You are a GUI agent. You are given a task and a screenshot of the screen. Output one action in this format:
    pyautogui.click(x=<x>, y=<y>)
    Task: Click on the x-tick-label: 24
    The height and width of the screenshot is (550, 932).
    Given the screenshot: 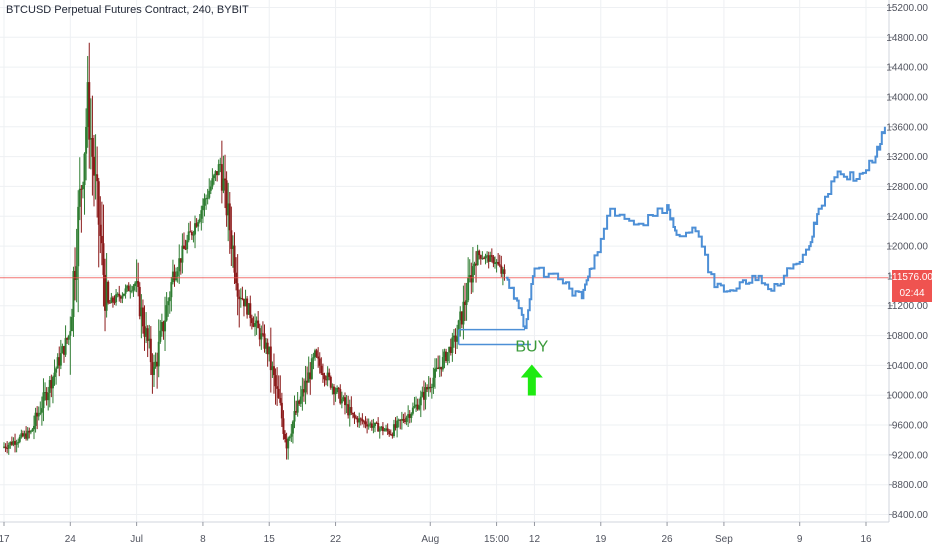 What is the action you would take?
    pyautogui.click(x=71, y=539)
    